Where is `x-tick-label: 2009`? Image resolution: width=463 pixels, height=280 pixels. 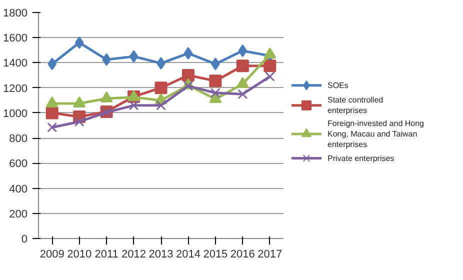
x-tick-label: 2009 is located at coordinates (52, 254).